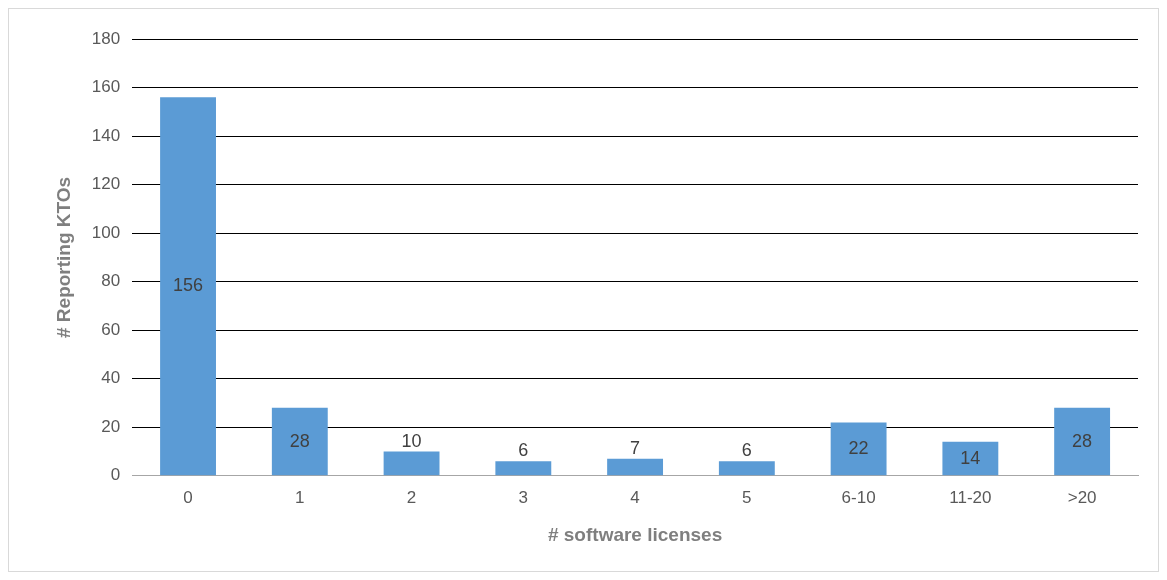 The image size is (1167, 580). I want to click on y-tick-label: 80, so click(111, 281).